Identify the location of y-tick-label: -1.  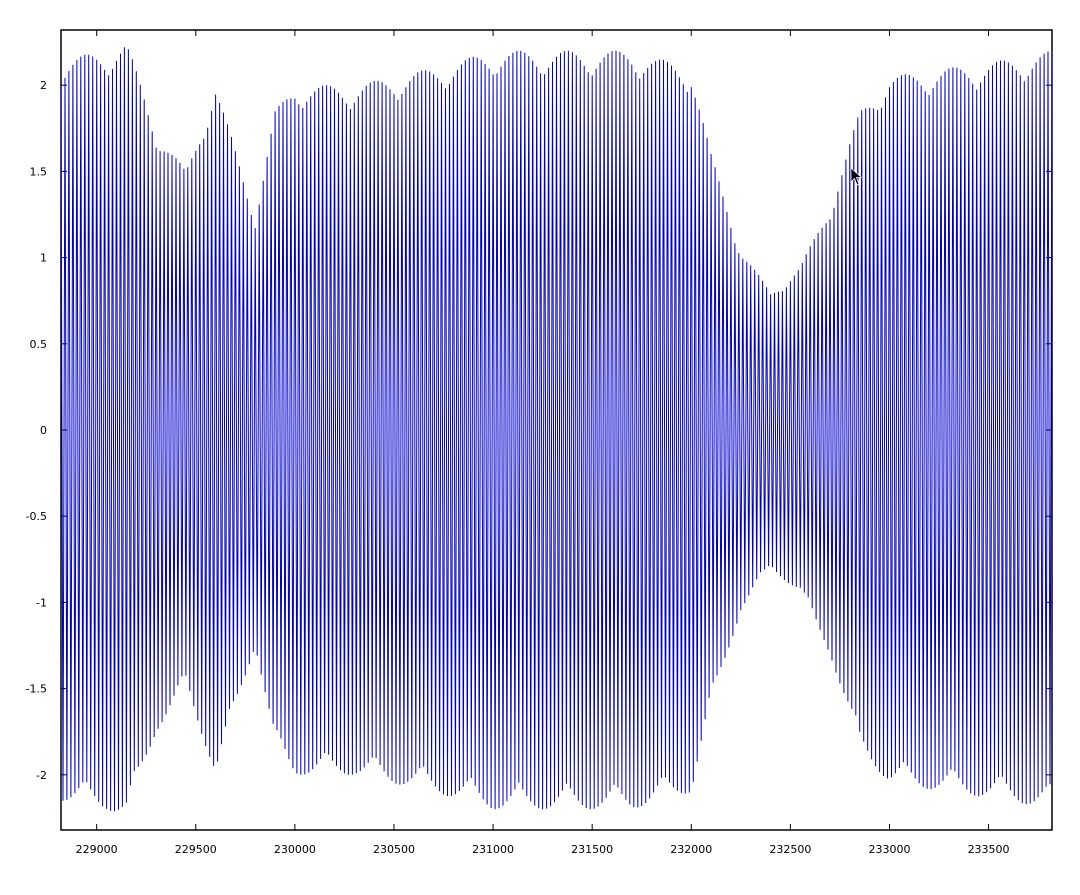
(41, 602).